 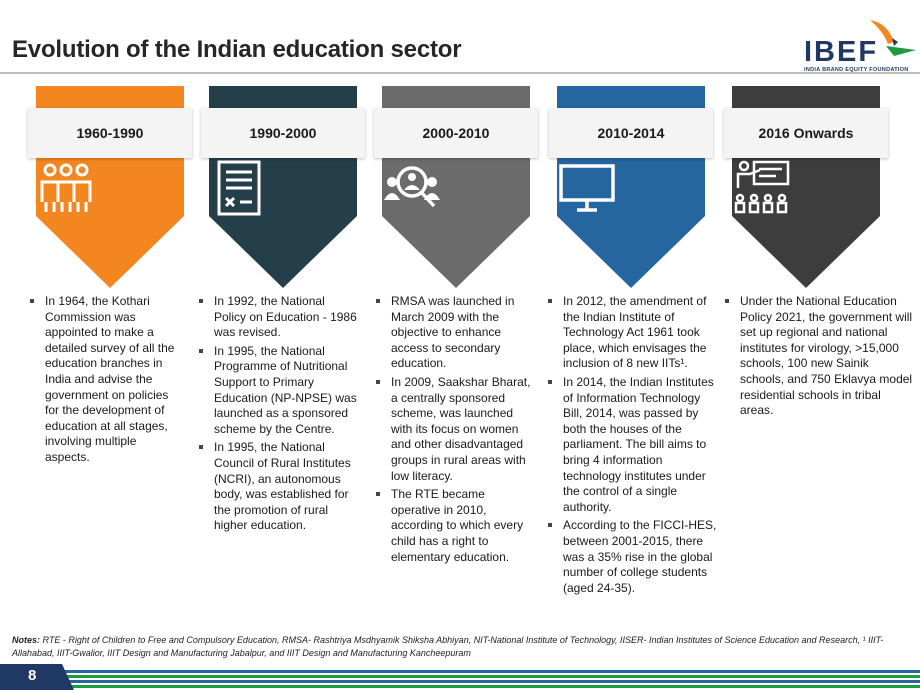 What do you see at coordinates (460, 679) in the screenshot?
I see `footer-stripes` at bounding box center [460, 679].